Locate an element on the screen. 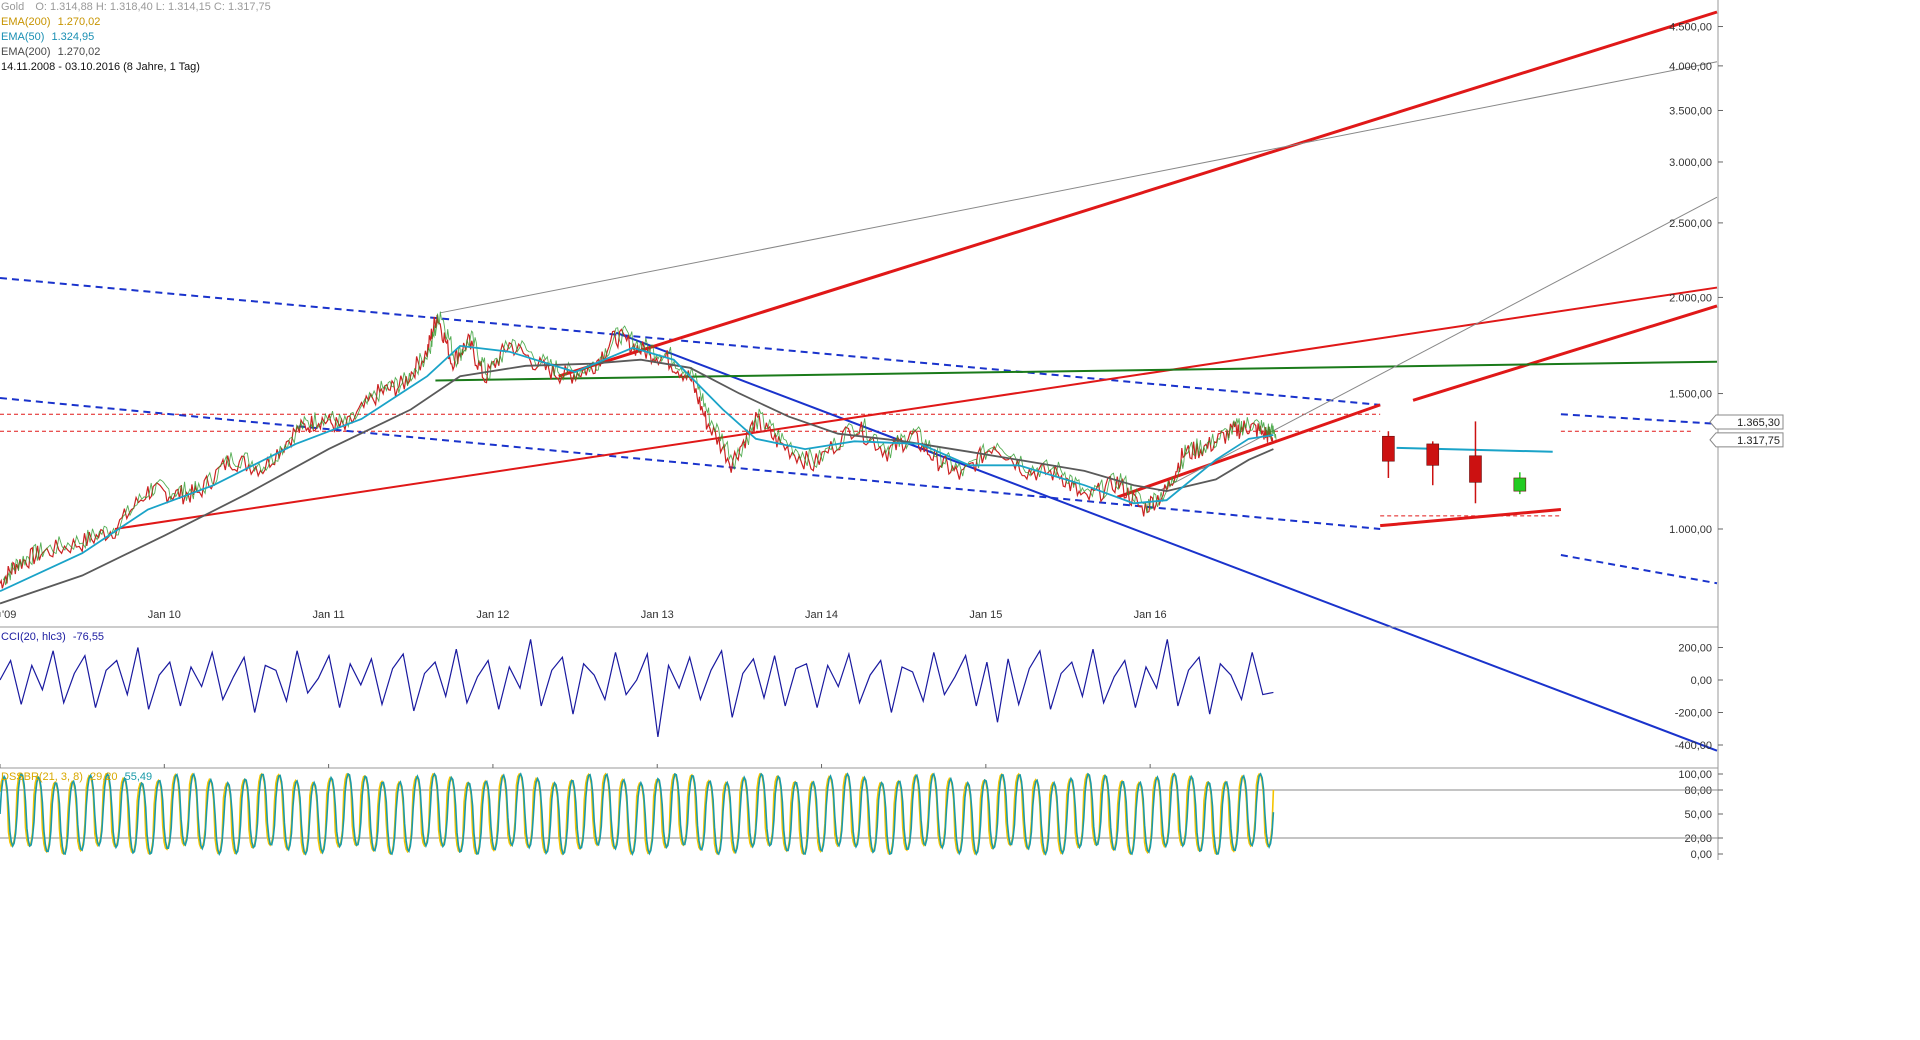 The height and width of the screenshot is (1040, 1920). ema200-label: EMA(200) is located at coordinates (26, 22).